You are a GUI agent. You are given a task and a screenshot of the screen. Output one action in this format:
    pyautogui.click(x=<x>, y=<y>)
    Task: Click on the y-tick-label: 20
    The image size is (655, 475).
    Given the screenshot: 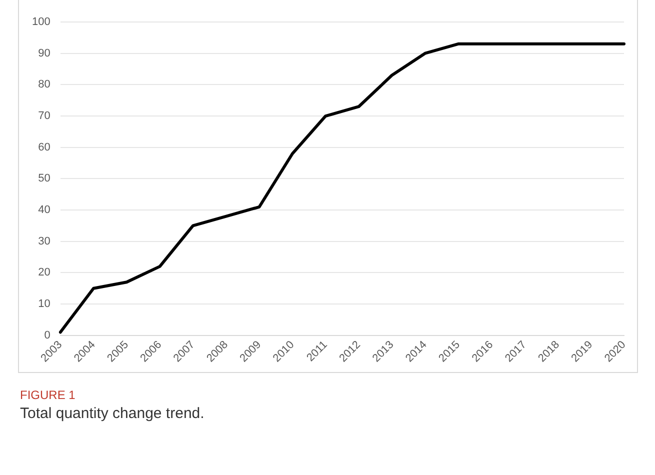 What is the action you would take?
    pyautogui.click(x=44, y=272)
    